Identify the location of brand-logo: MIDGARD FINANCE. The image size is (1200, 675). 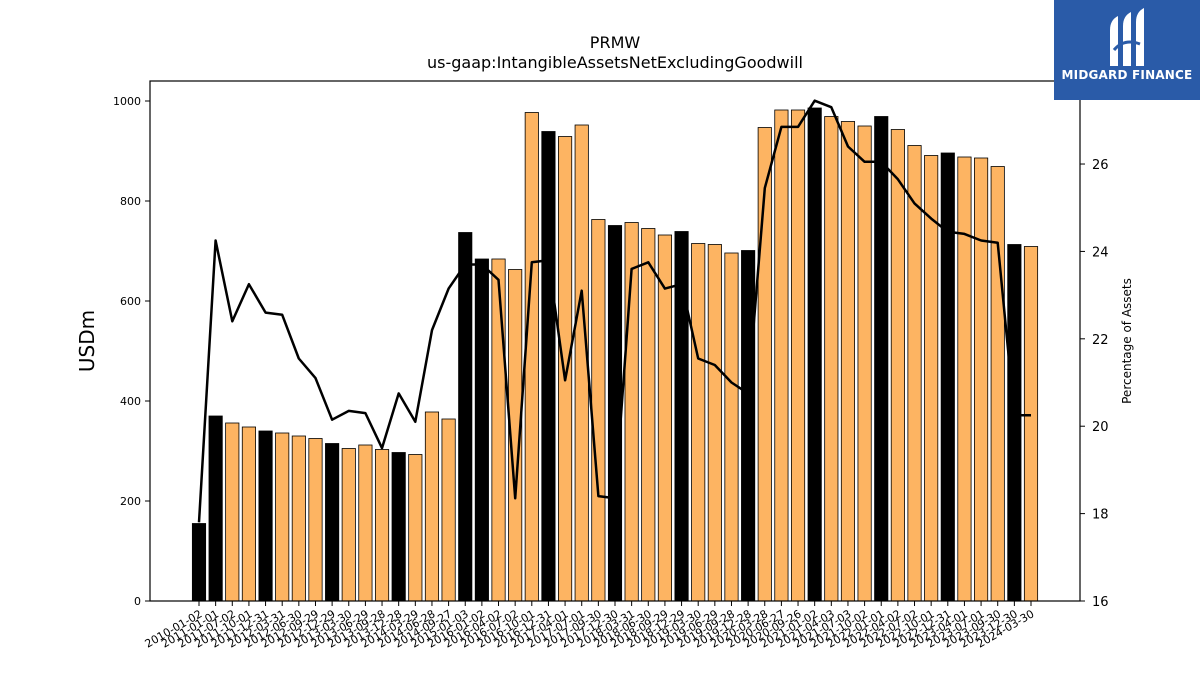
(1127, 50).